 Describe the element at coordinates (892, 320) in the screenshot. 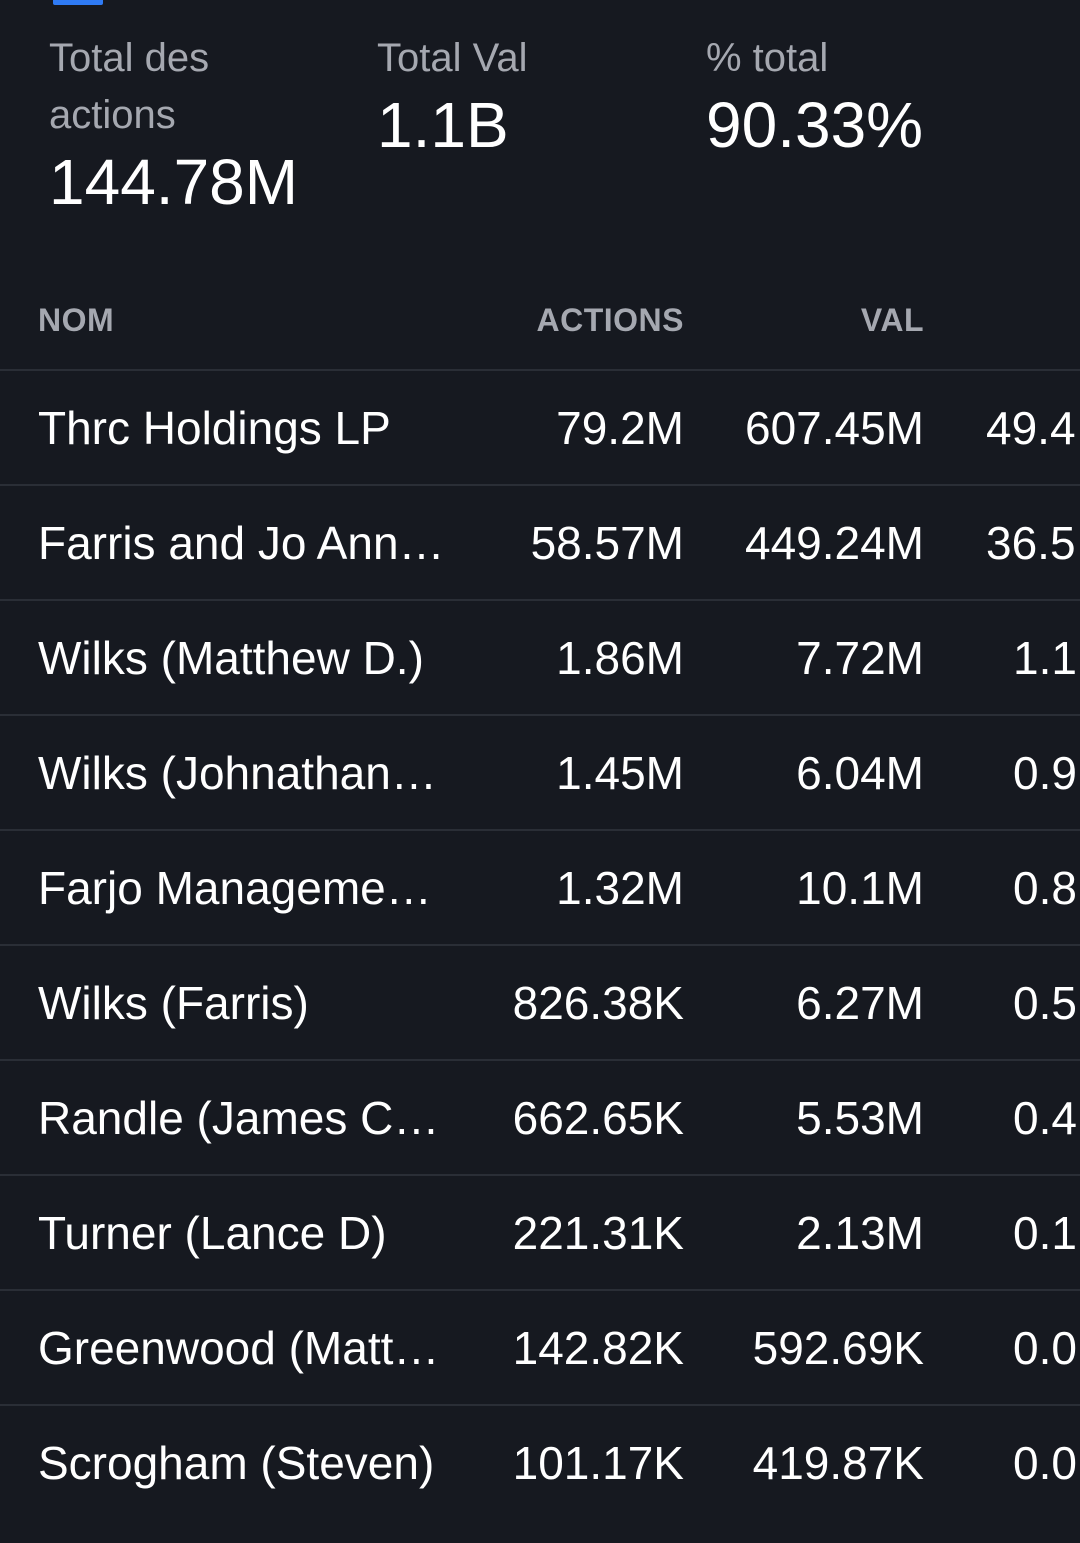

I see `header-val: VAL` at that location.